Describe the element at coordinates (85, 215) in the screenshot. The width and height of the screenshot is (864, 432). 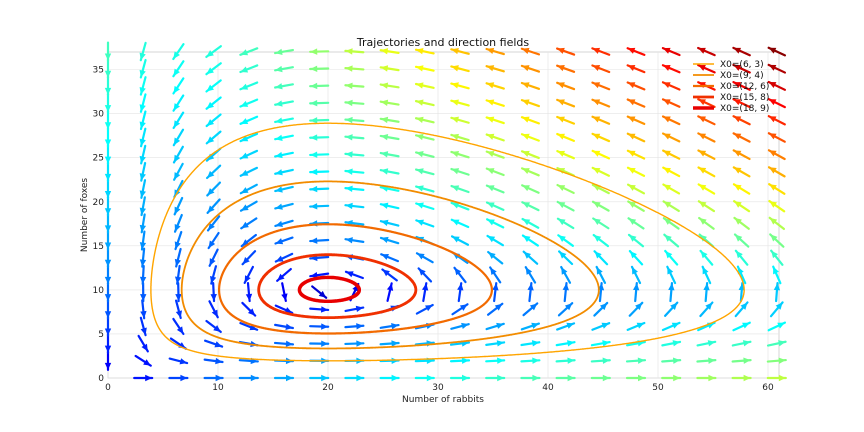
I see `y-axis-title: Number of foxes` at that location.